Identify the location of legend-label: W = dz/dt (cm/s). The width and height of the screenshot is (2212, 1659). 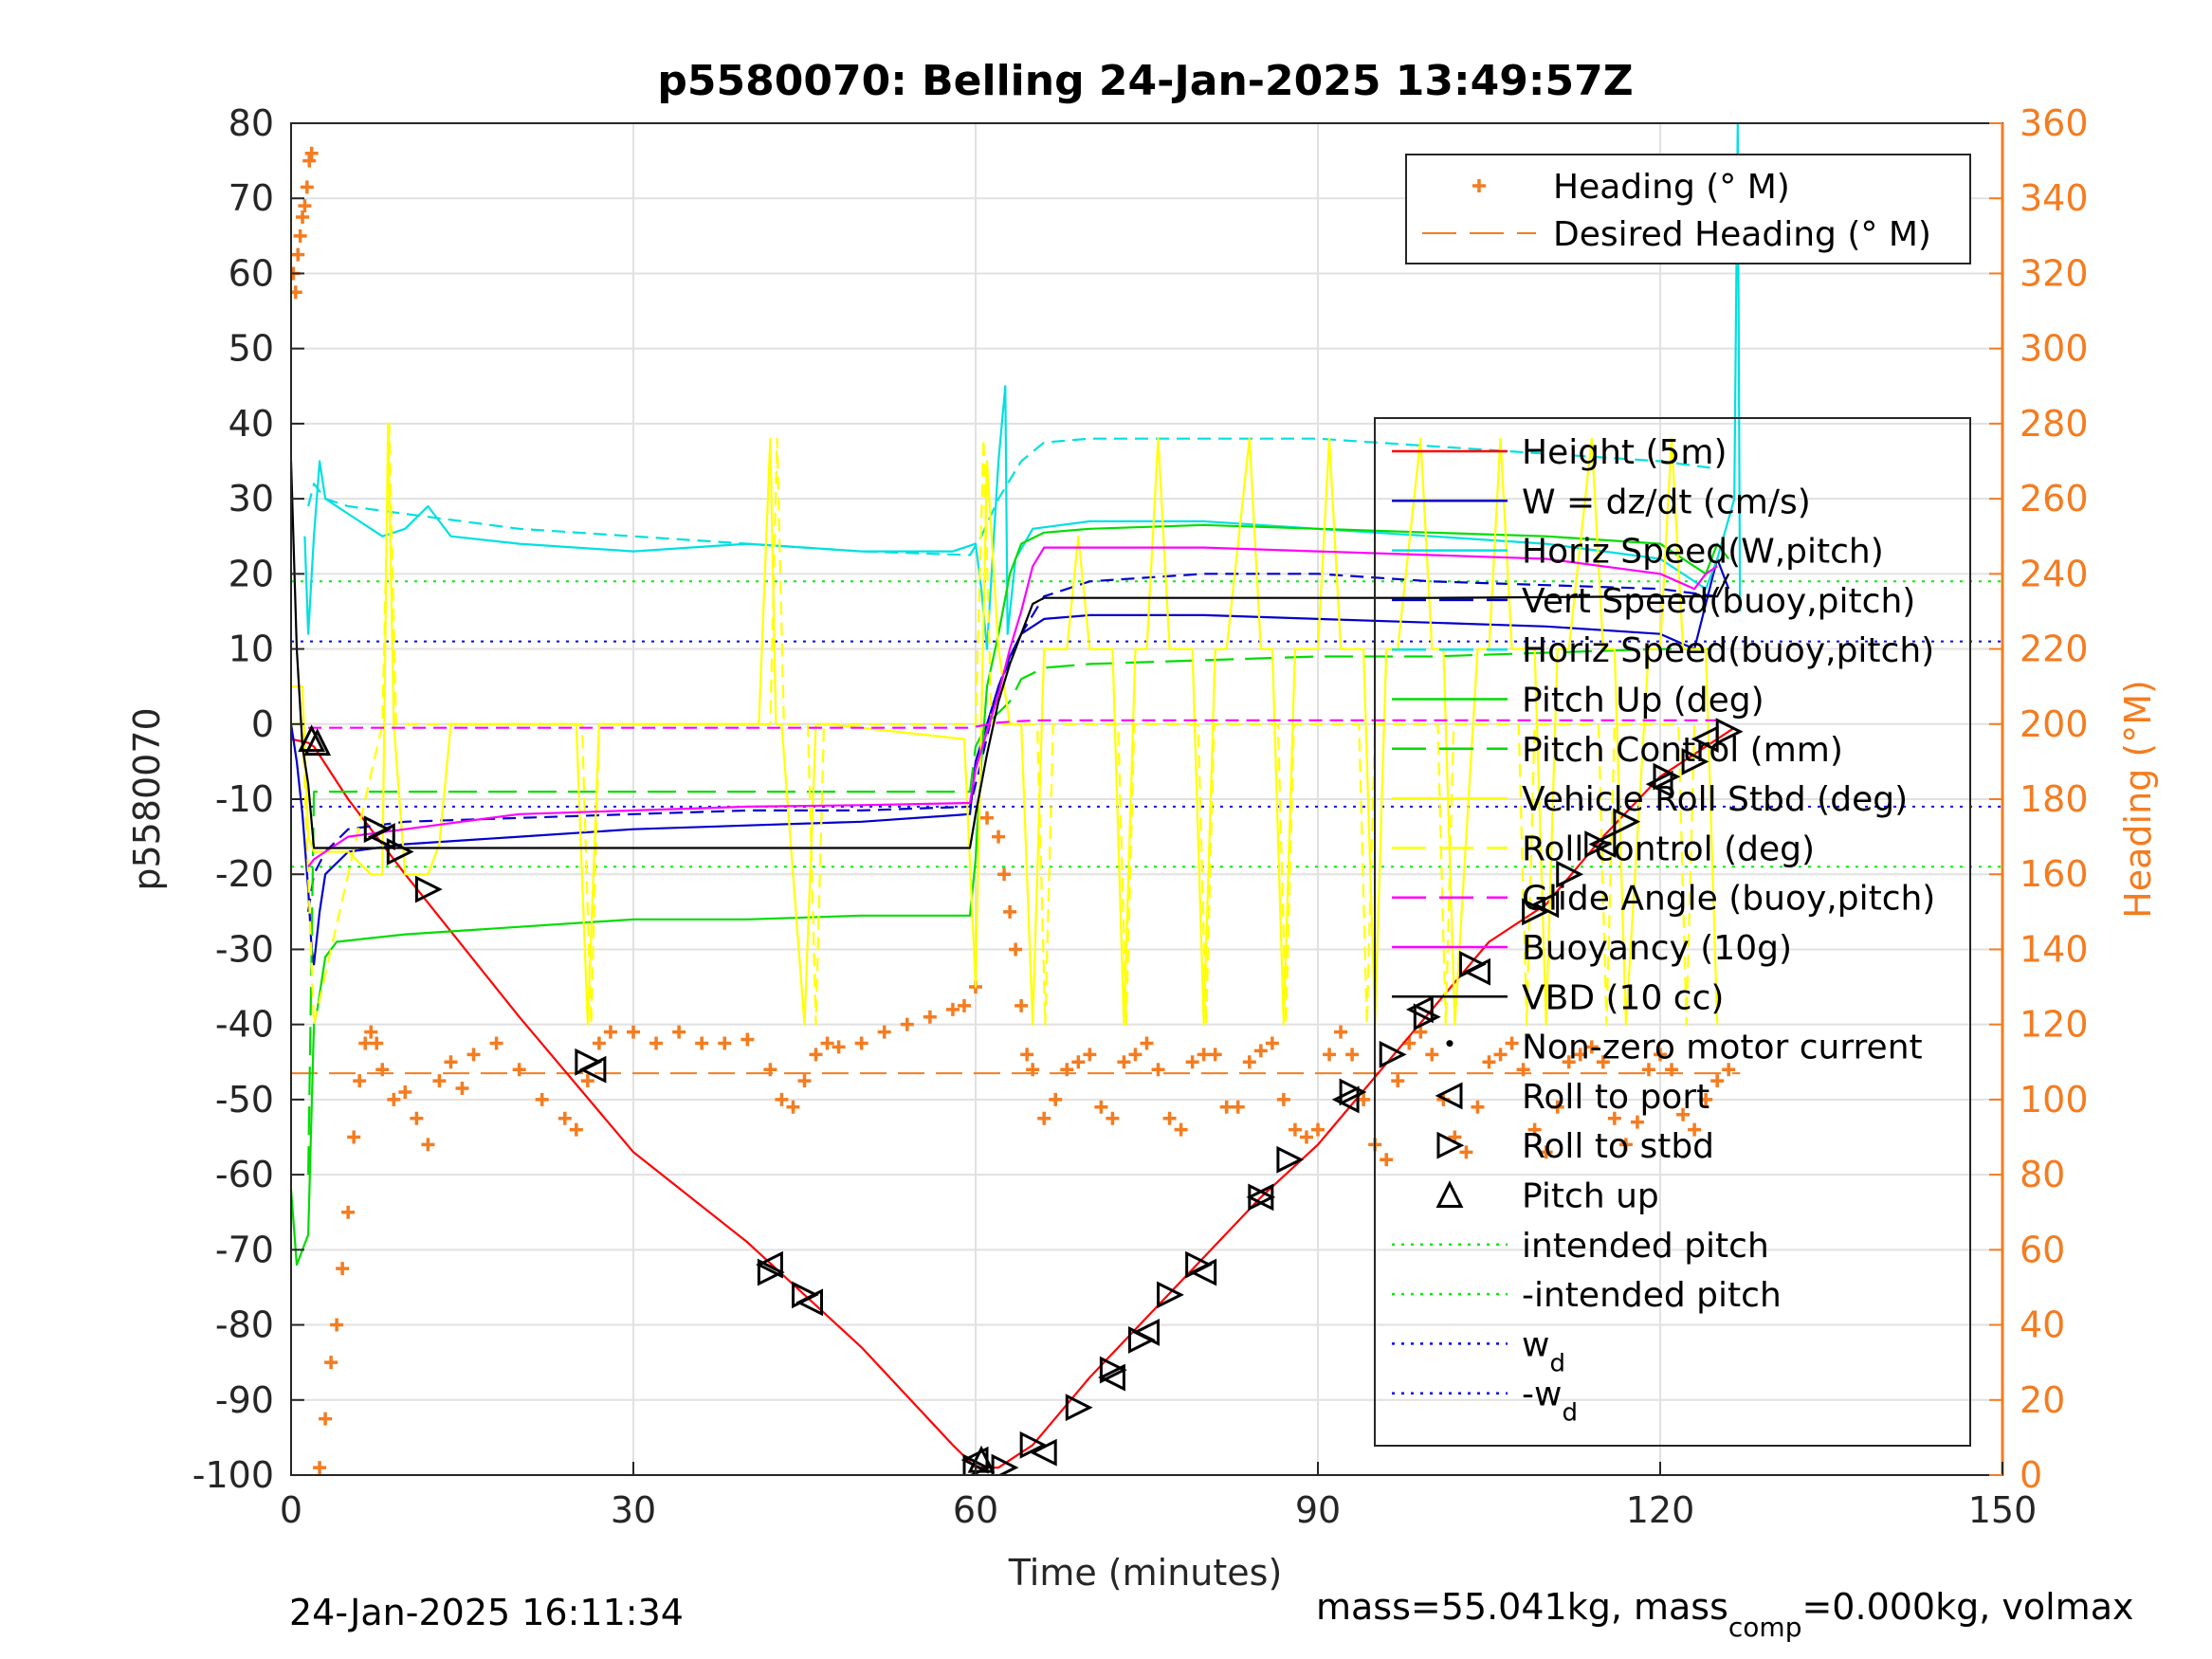
(1666, 502).